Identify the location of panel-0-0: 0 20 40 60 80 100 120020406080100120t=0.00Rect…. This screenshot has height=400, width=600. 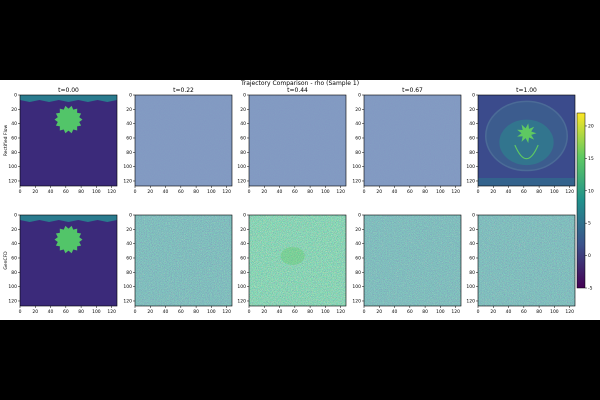
(60, 141).